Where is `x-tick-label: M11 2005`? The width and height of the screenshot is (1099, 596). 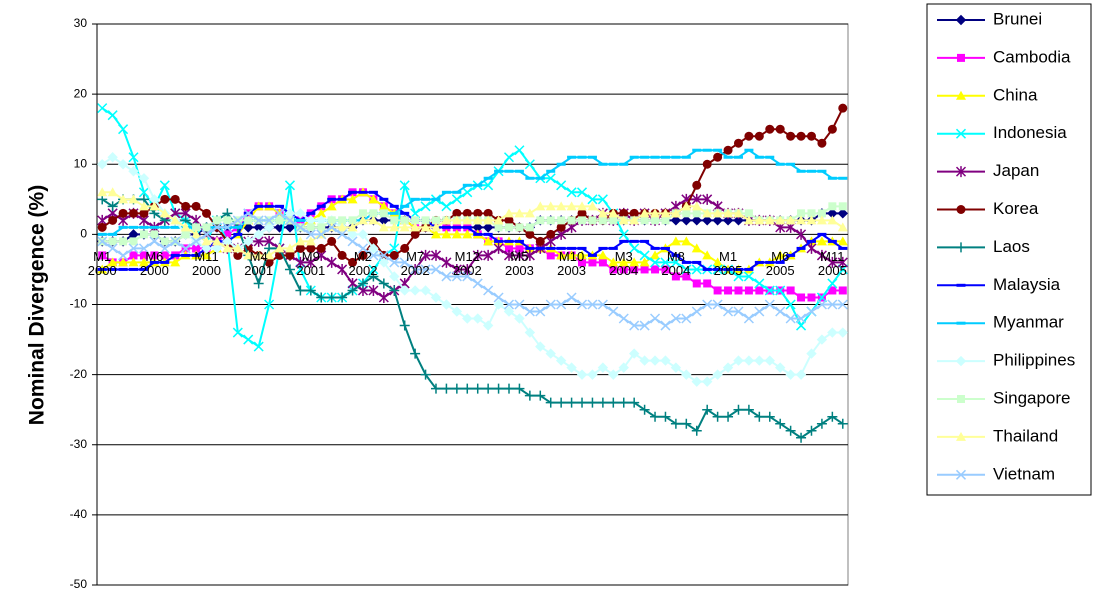
x-tick-label: M11 2005 is located at coordinates (832, 264).